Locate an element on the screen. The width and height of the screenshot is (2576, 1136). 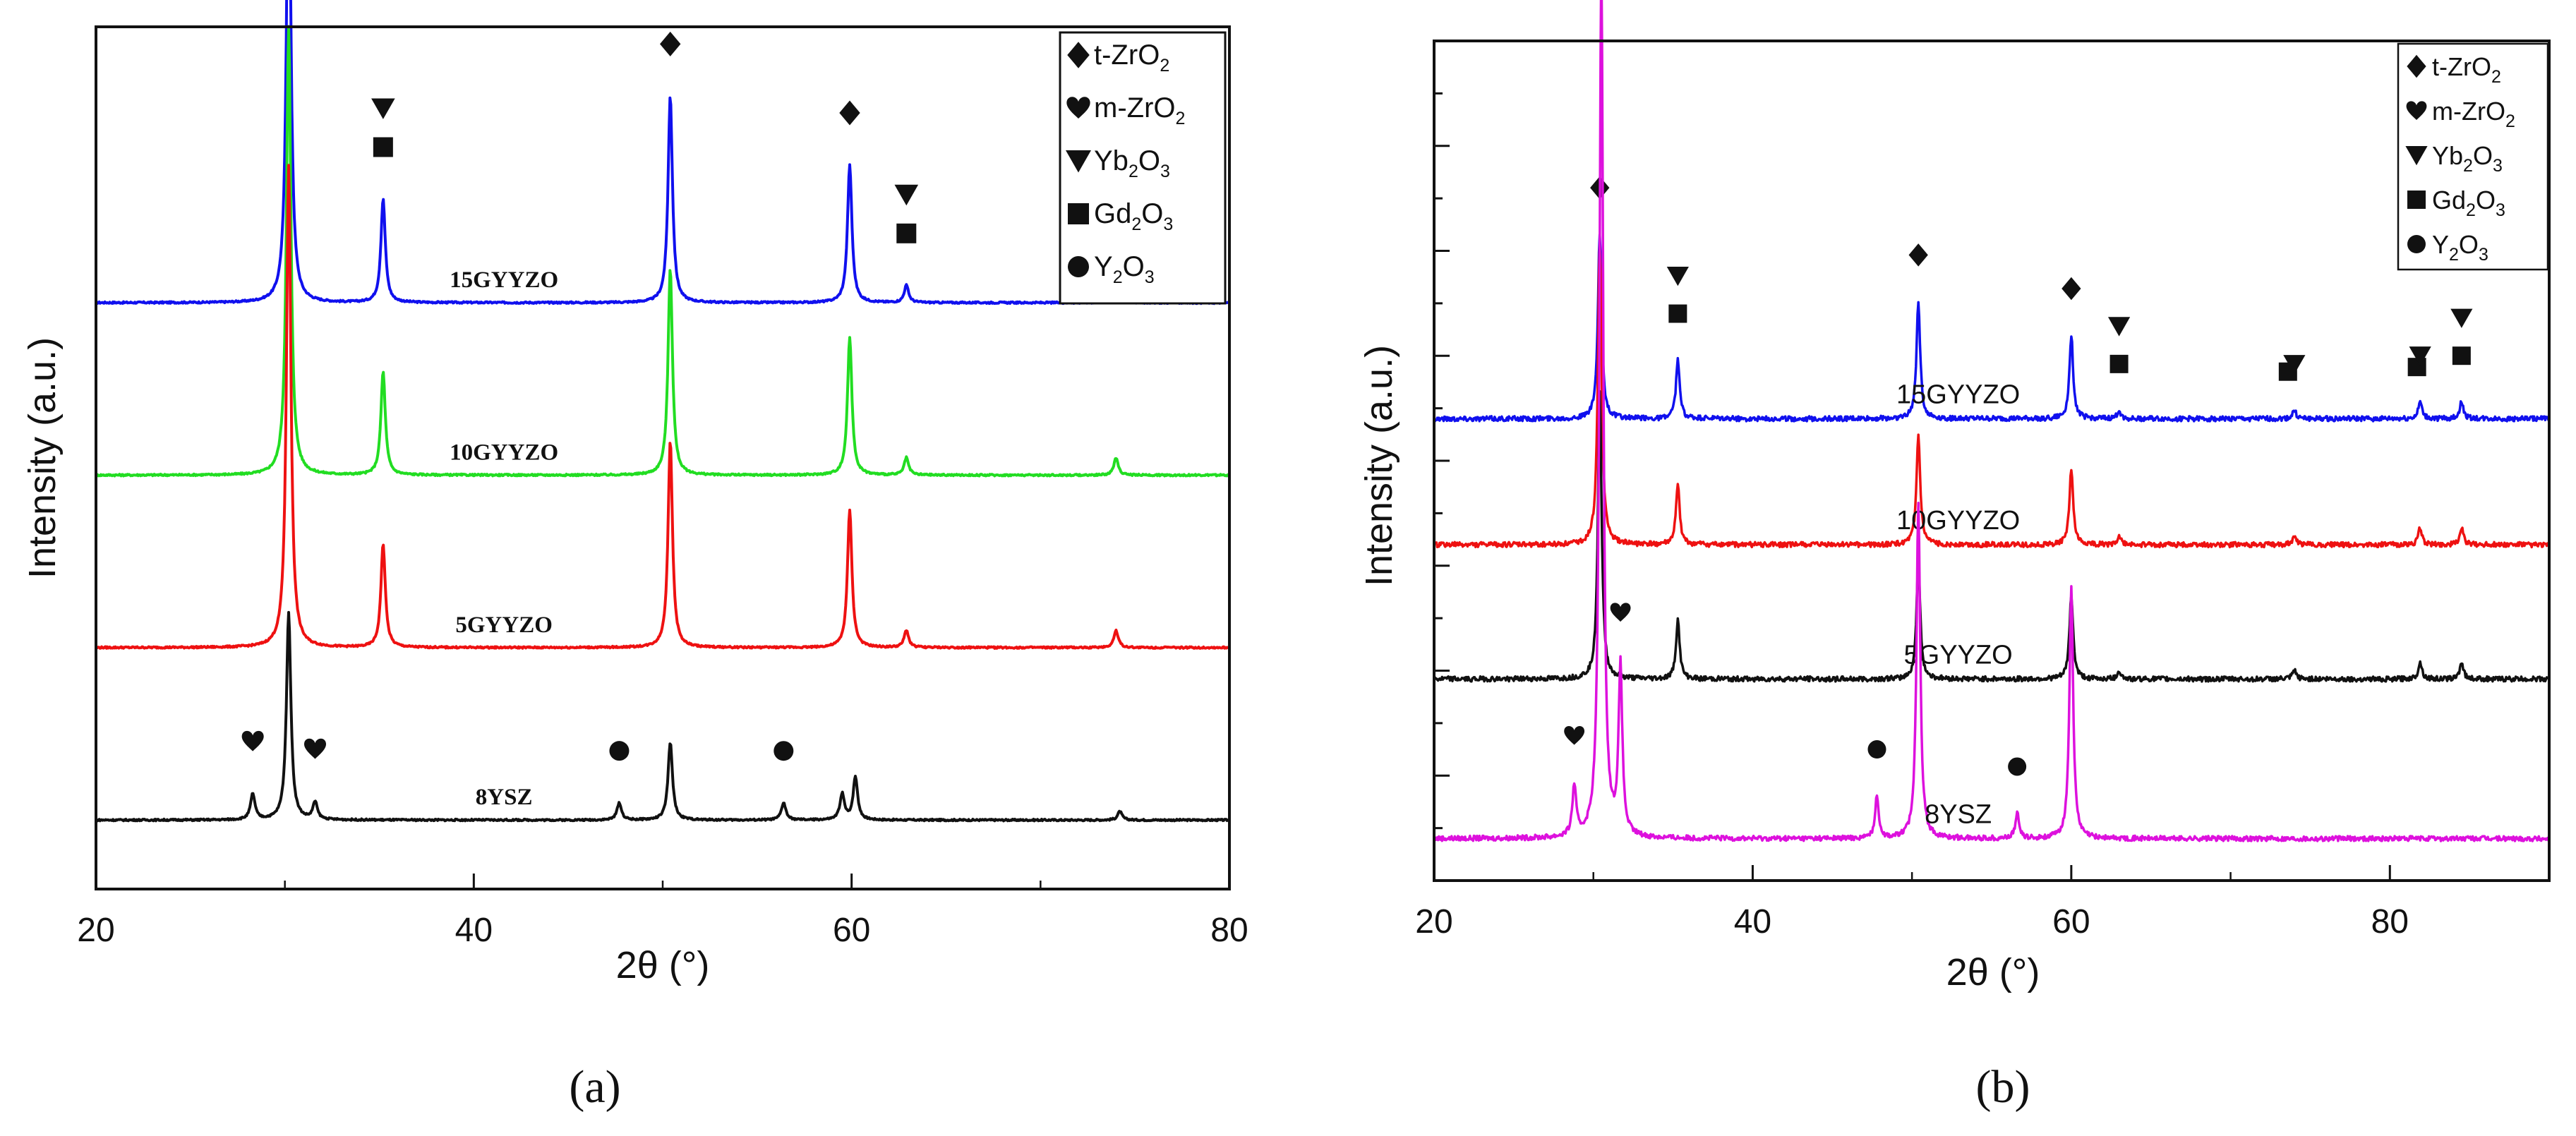
panel-a-series-label-15GYYZO: 15GYYZO is located at coordinates (504, 280).